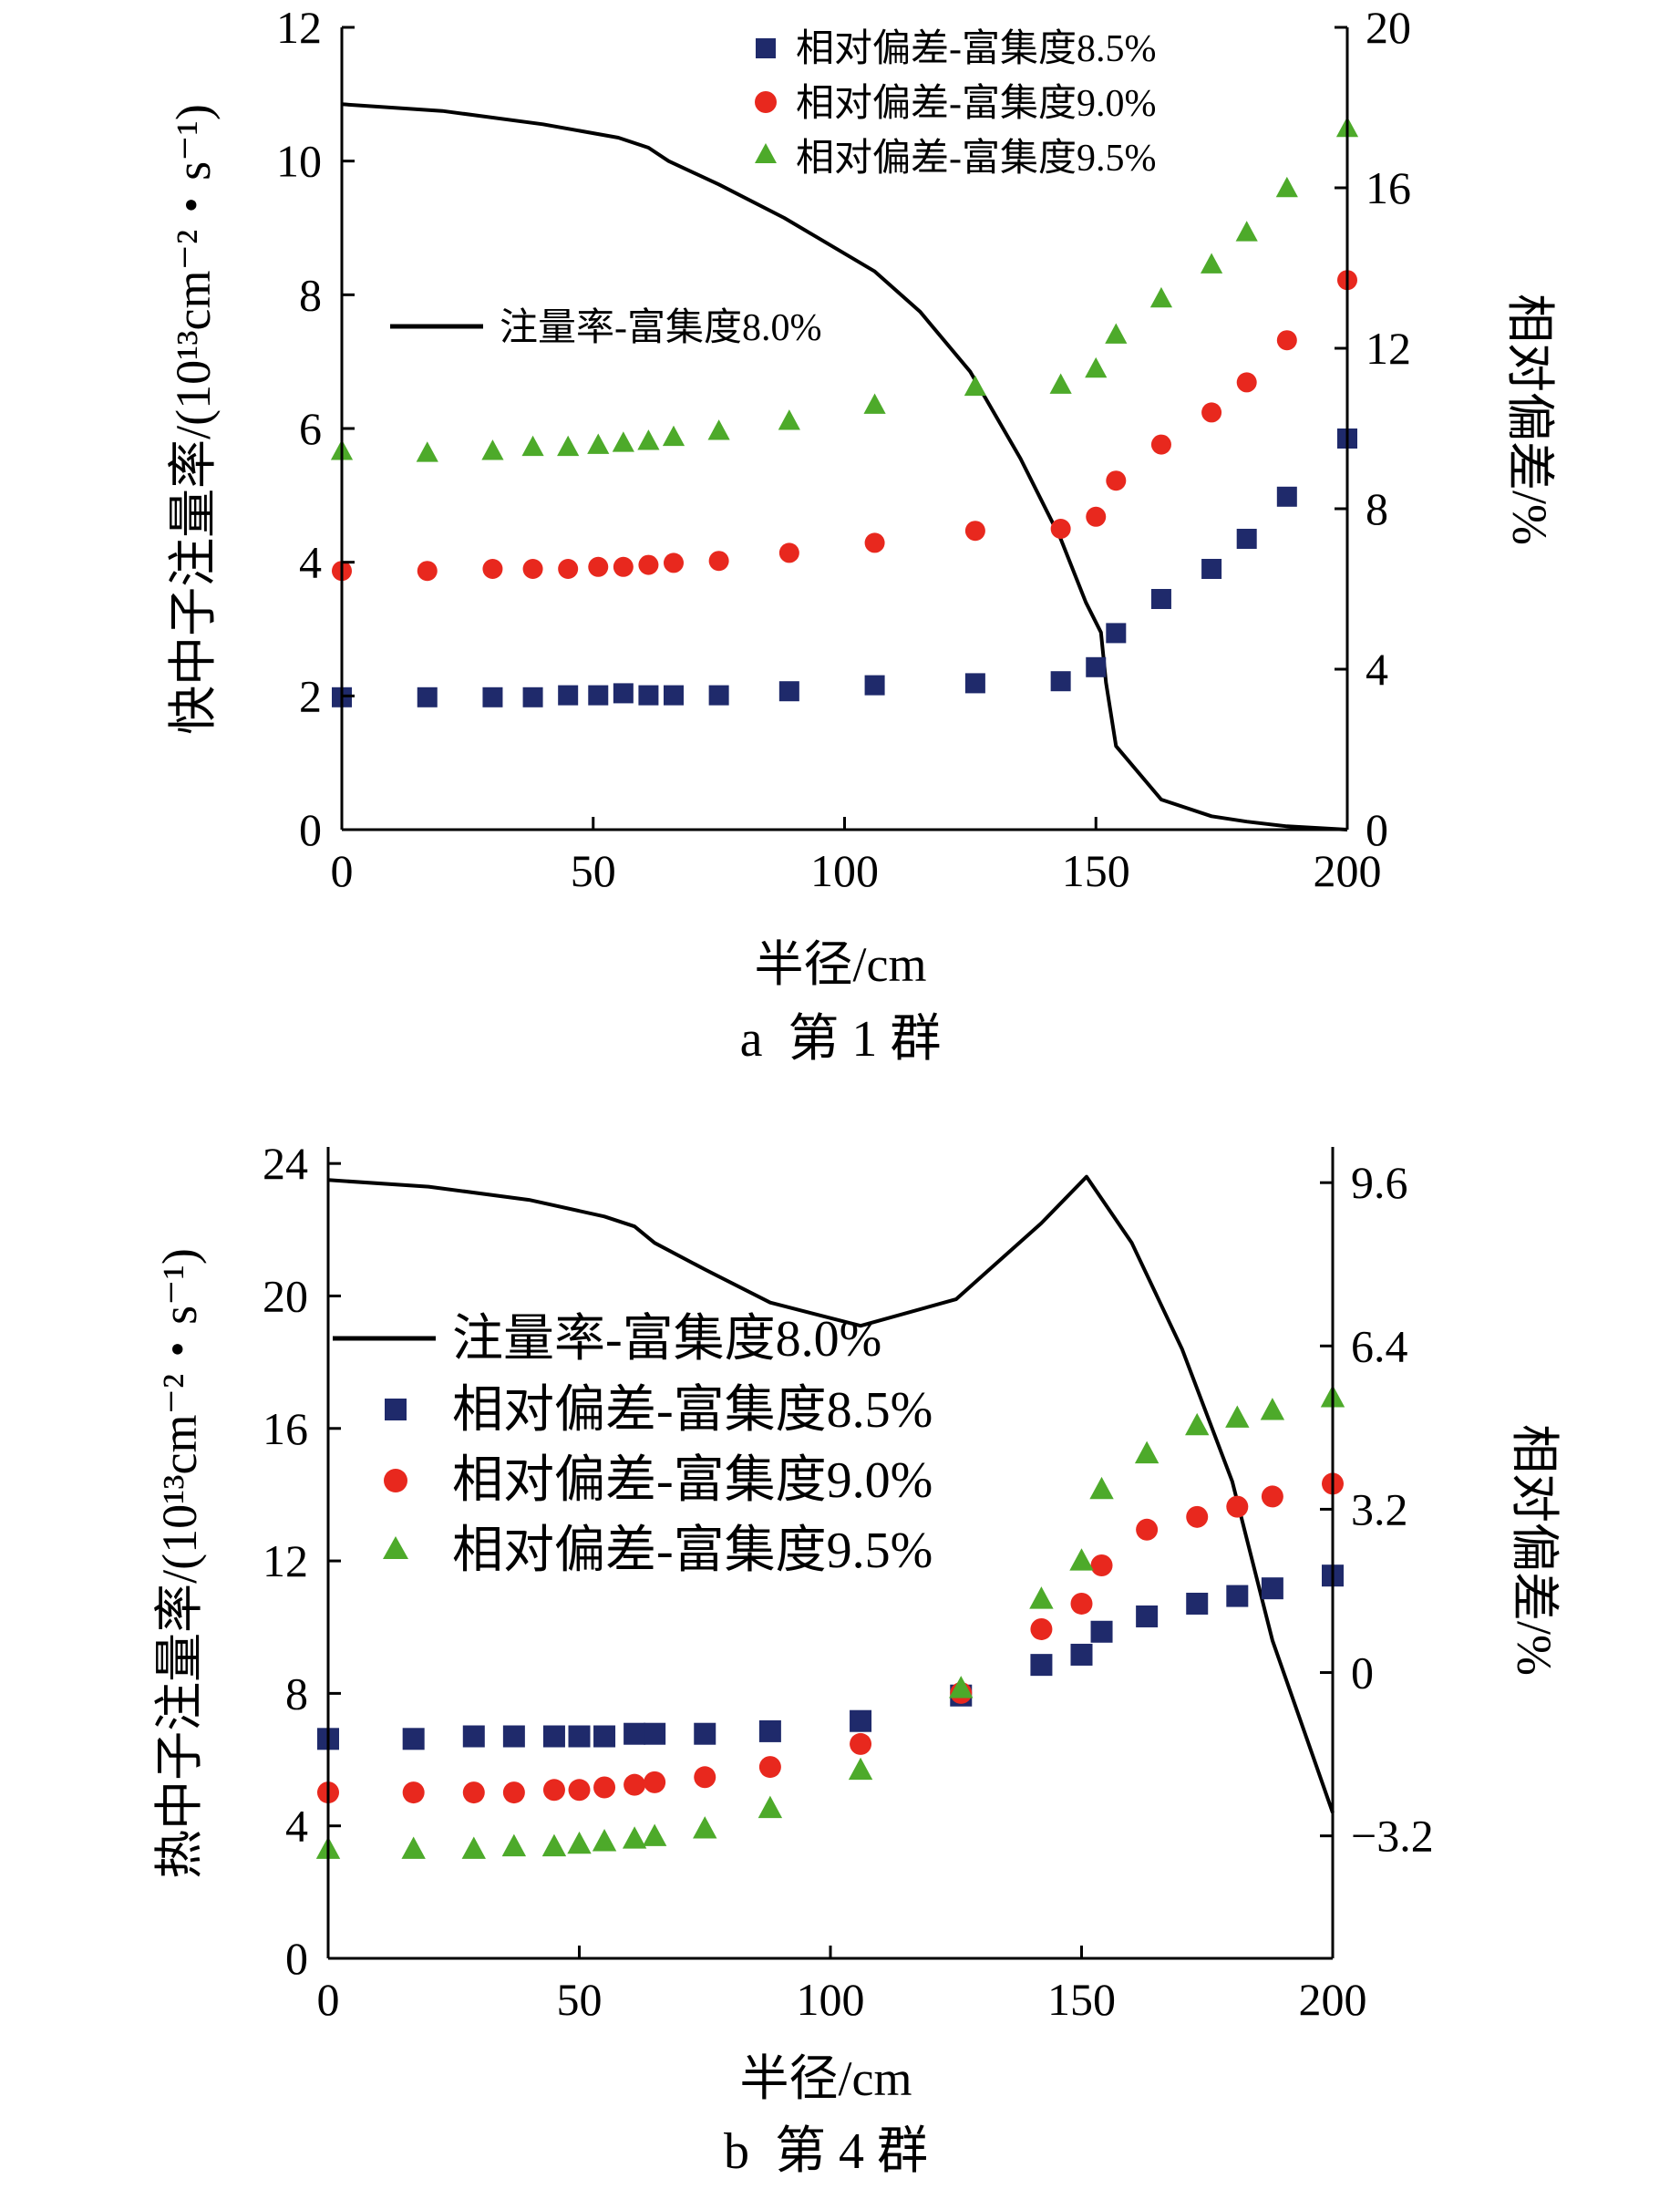 The image size is (1680, 2189). I want to click on chart-a-y-tick-label: 8, so click(311, 294).